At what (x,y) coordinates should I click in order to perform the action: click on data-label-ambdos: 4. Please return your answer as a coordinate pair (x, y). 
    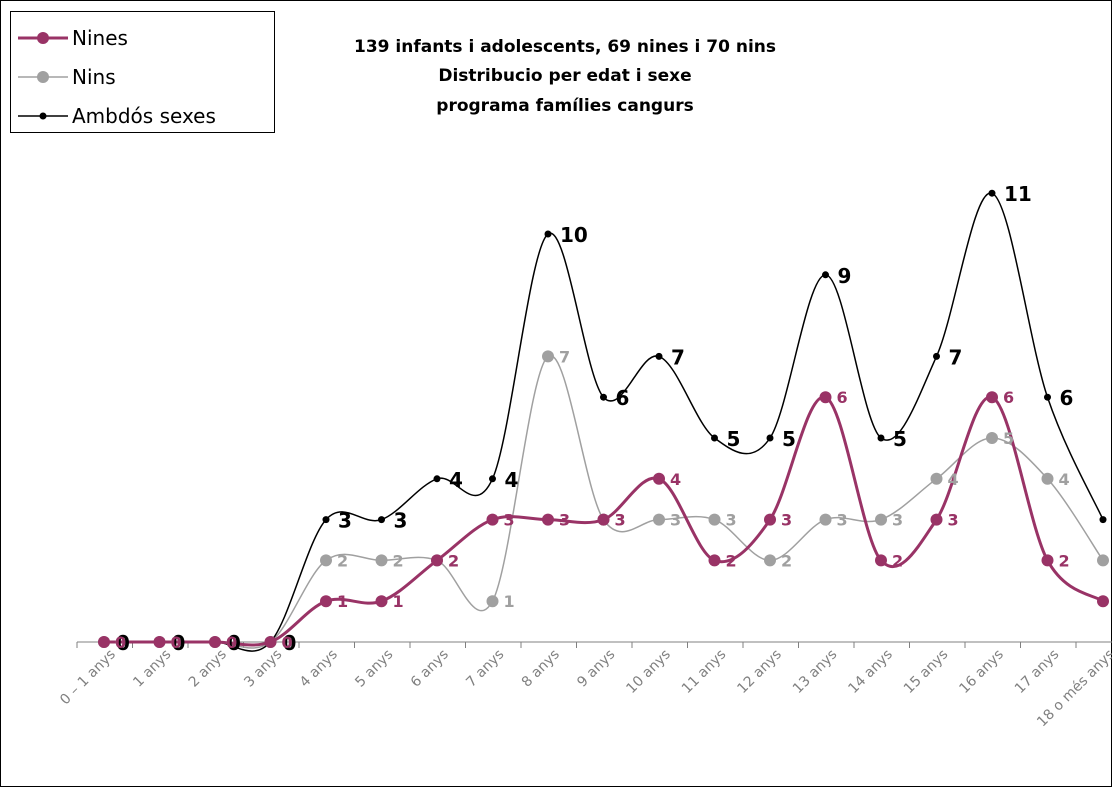
    Looking at the image, I should click on (456, 480).